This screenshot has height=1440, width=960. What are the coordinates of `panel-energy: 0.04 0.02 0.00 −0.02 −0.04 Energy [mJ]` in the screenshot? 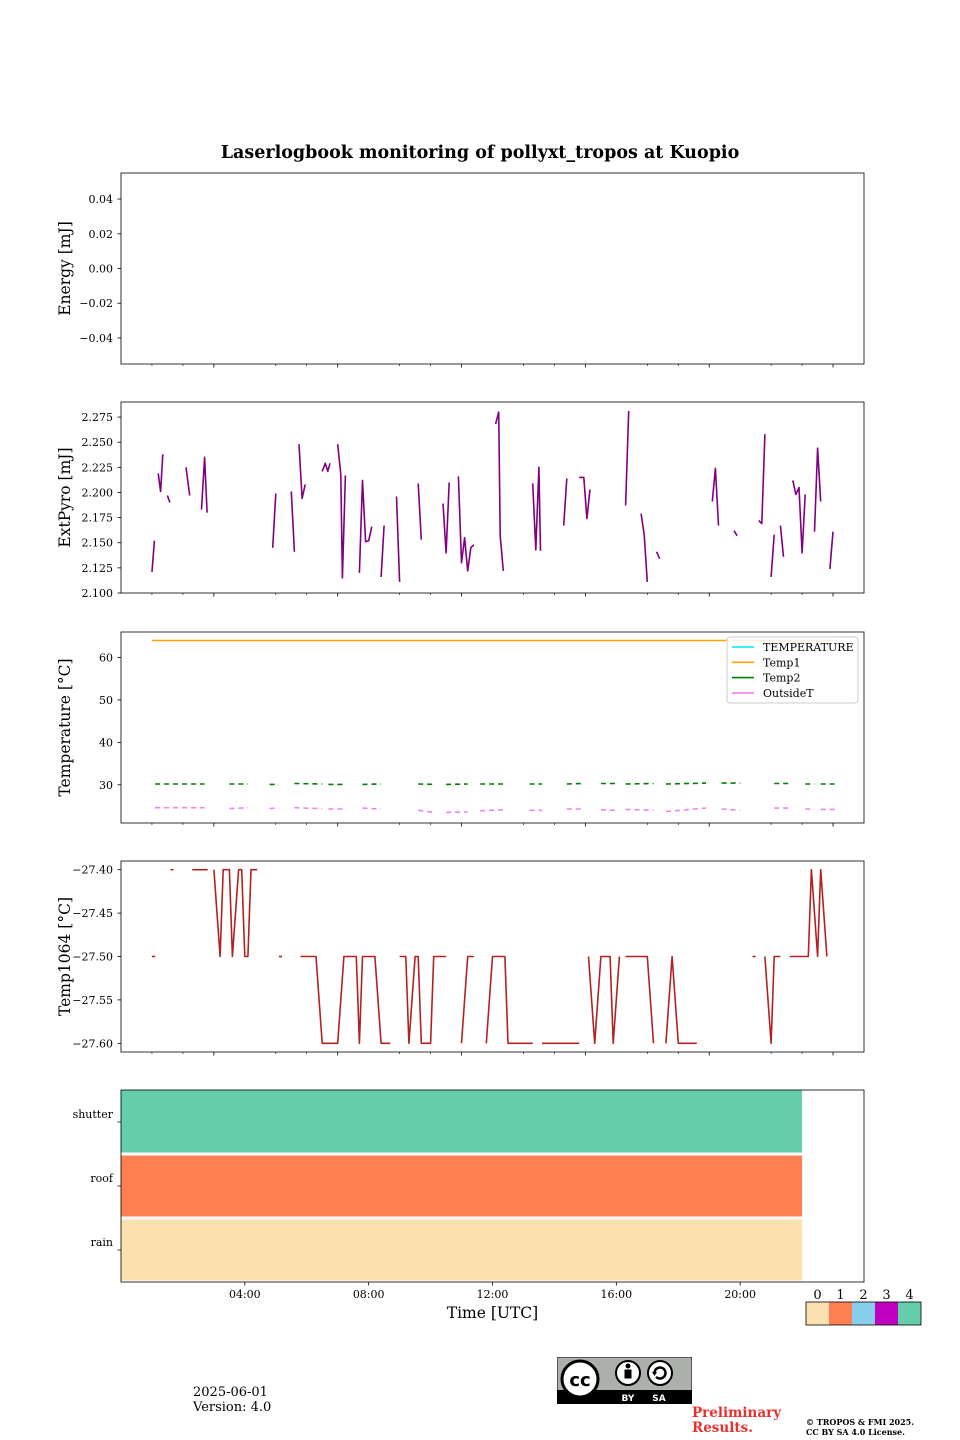 It's located at (460, 270).